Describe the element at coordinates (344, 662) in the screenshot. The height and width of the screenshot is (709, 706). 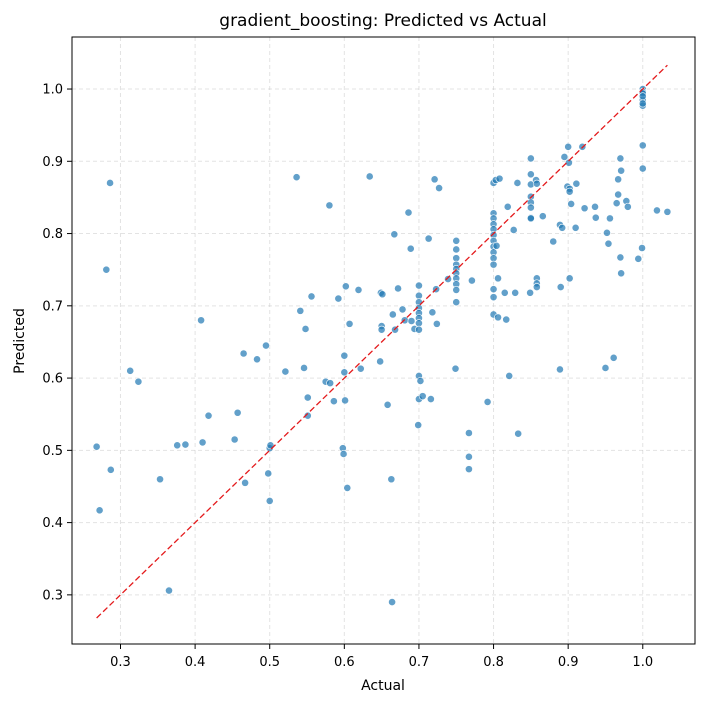
I see `x-tick-label: 0.6` at that location.